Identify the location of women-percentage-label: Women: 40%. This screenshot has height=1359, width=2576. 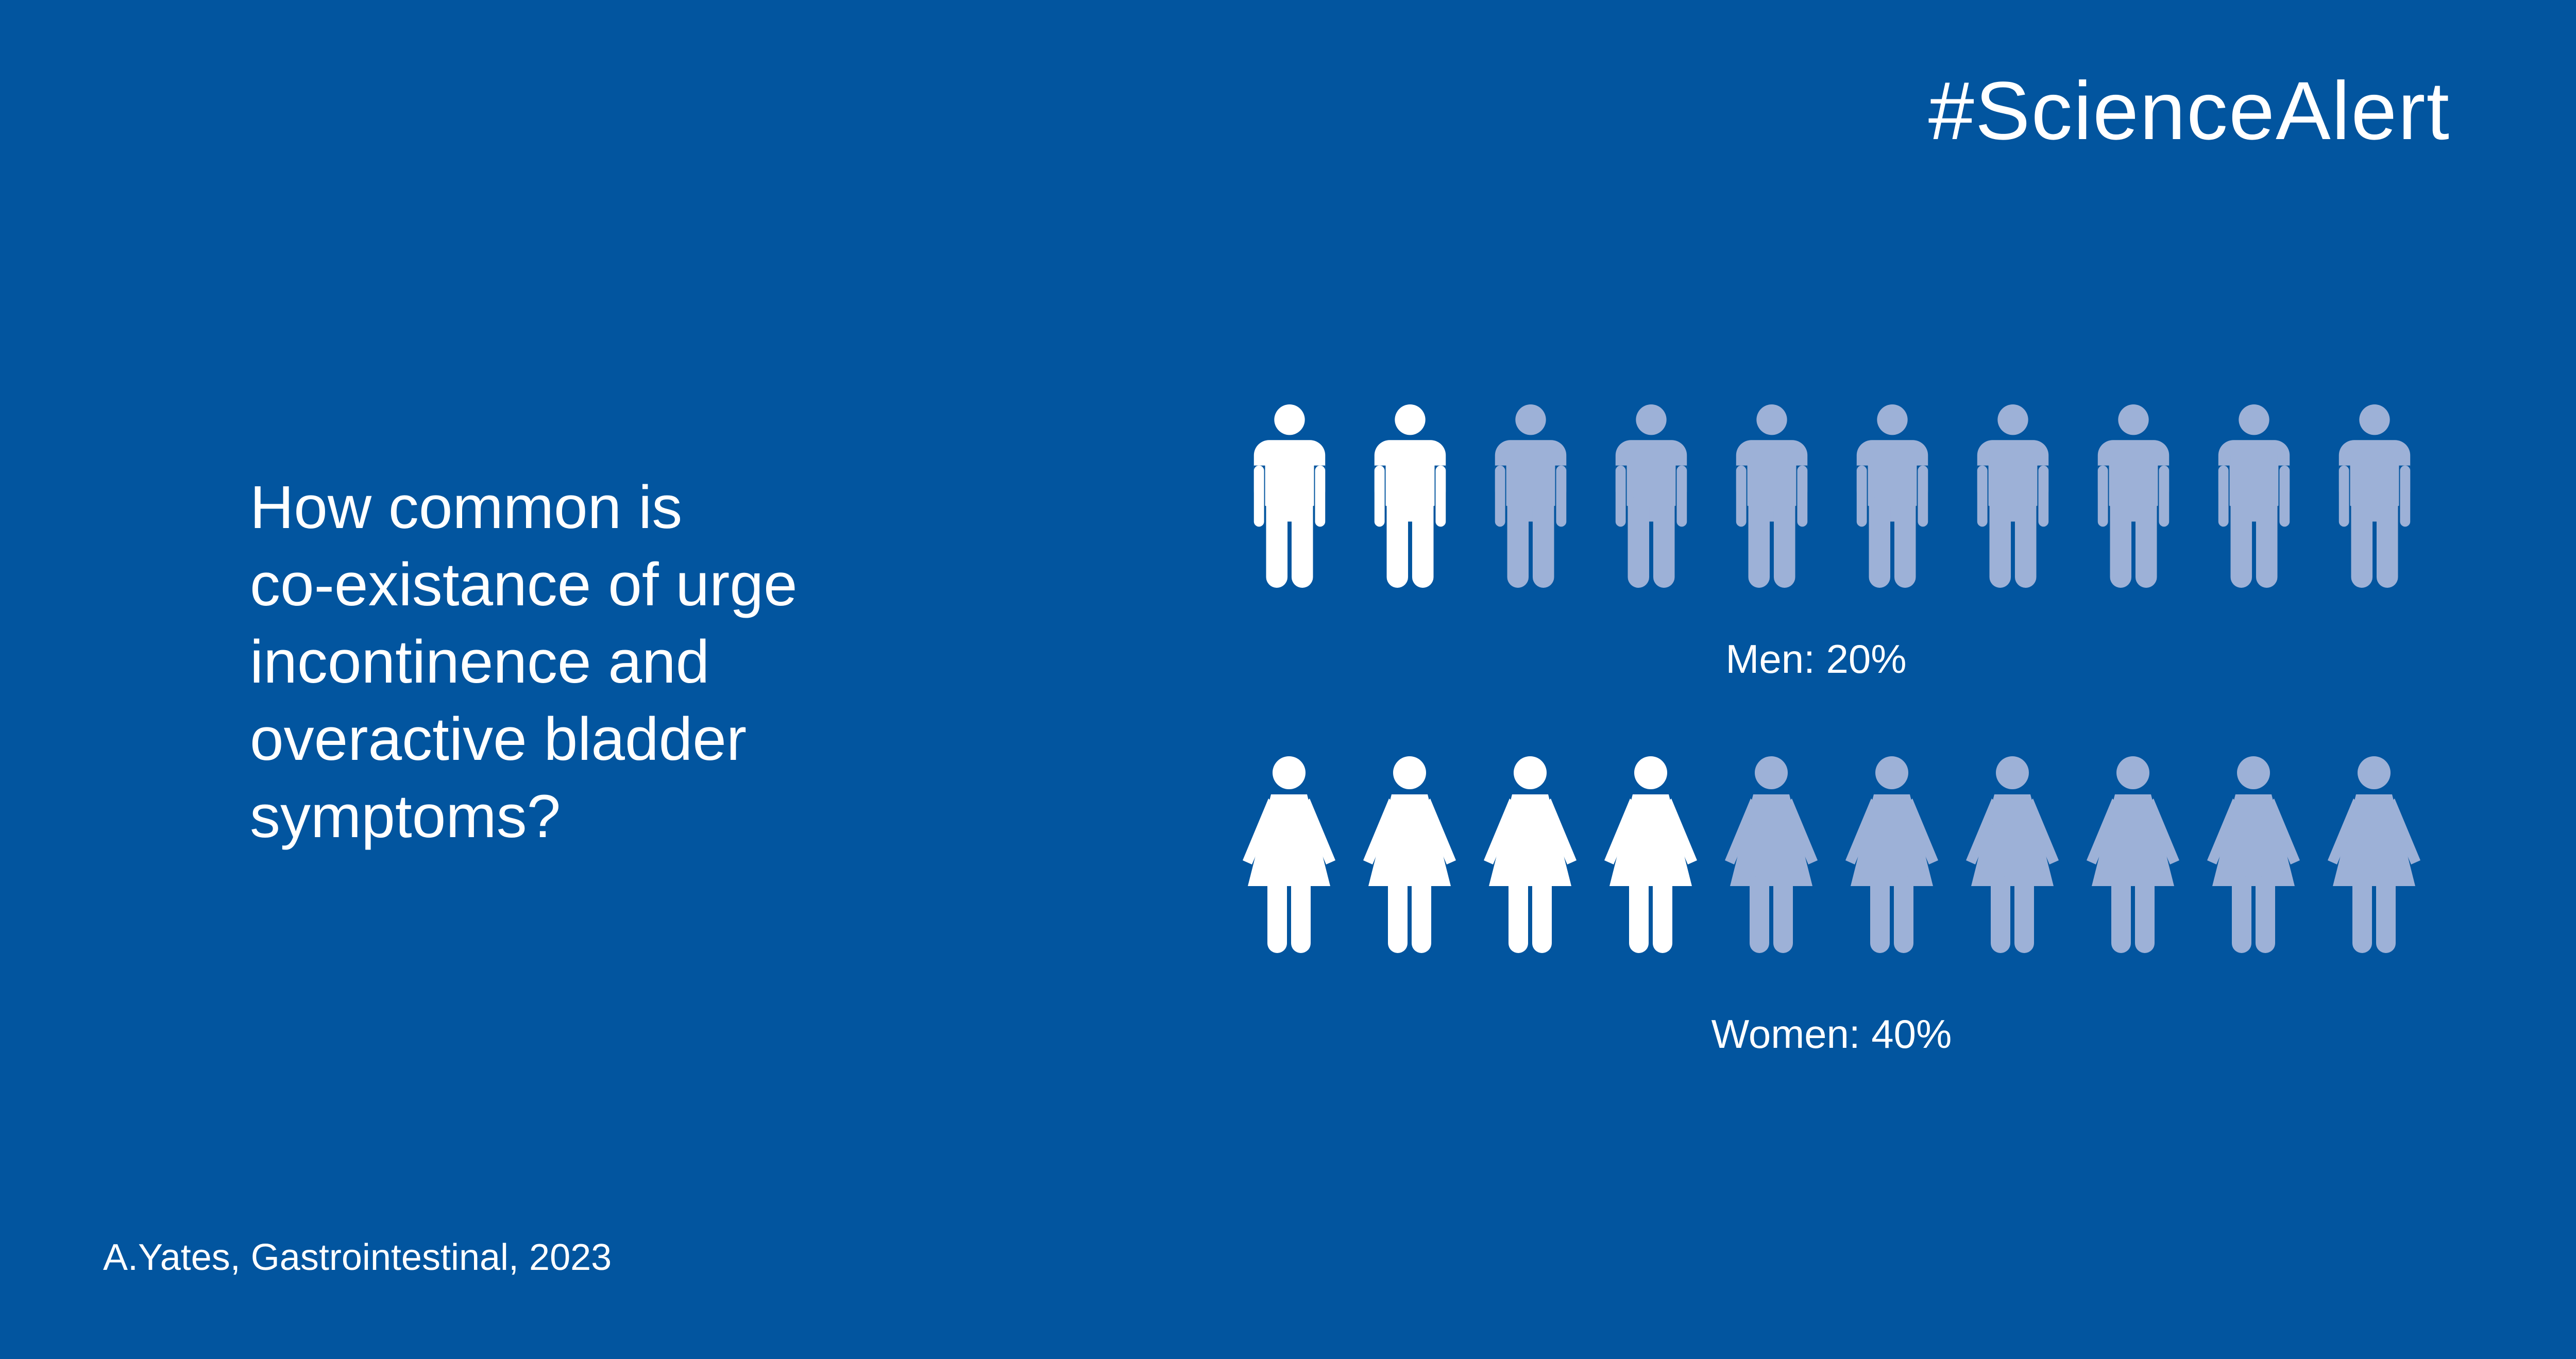
(1831, 1034).